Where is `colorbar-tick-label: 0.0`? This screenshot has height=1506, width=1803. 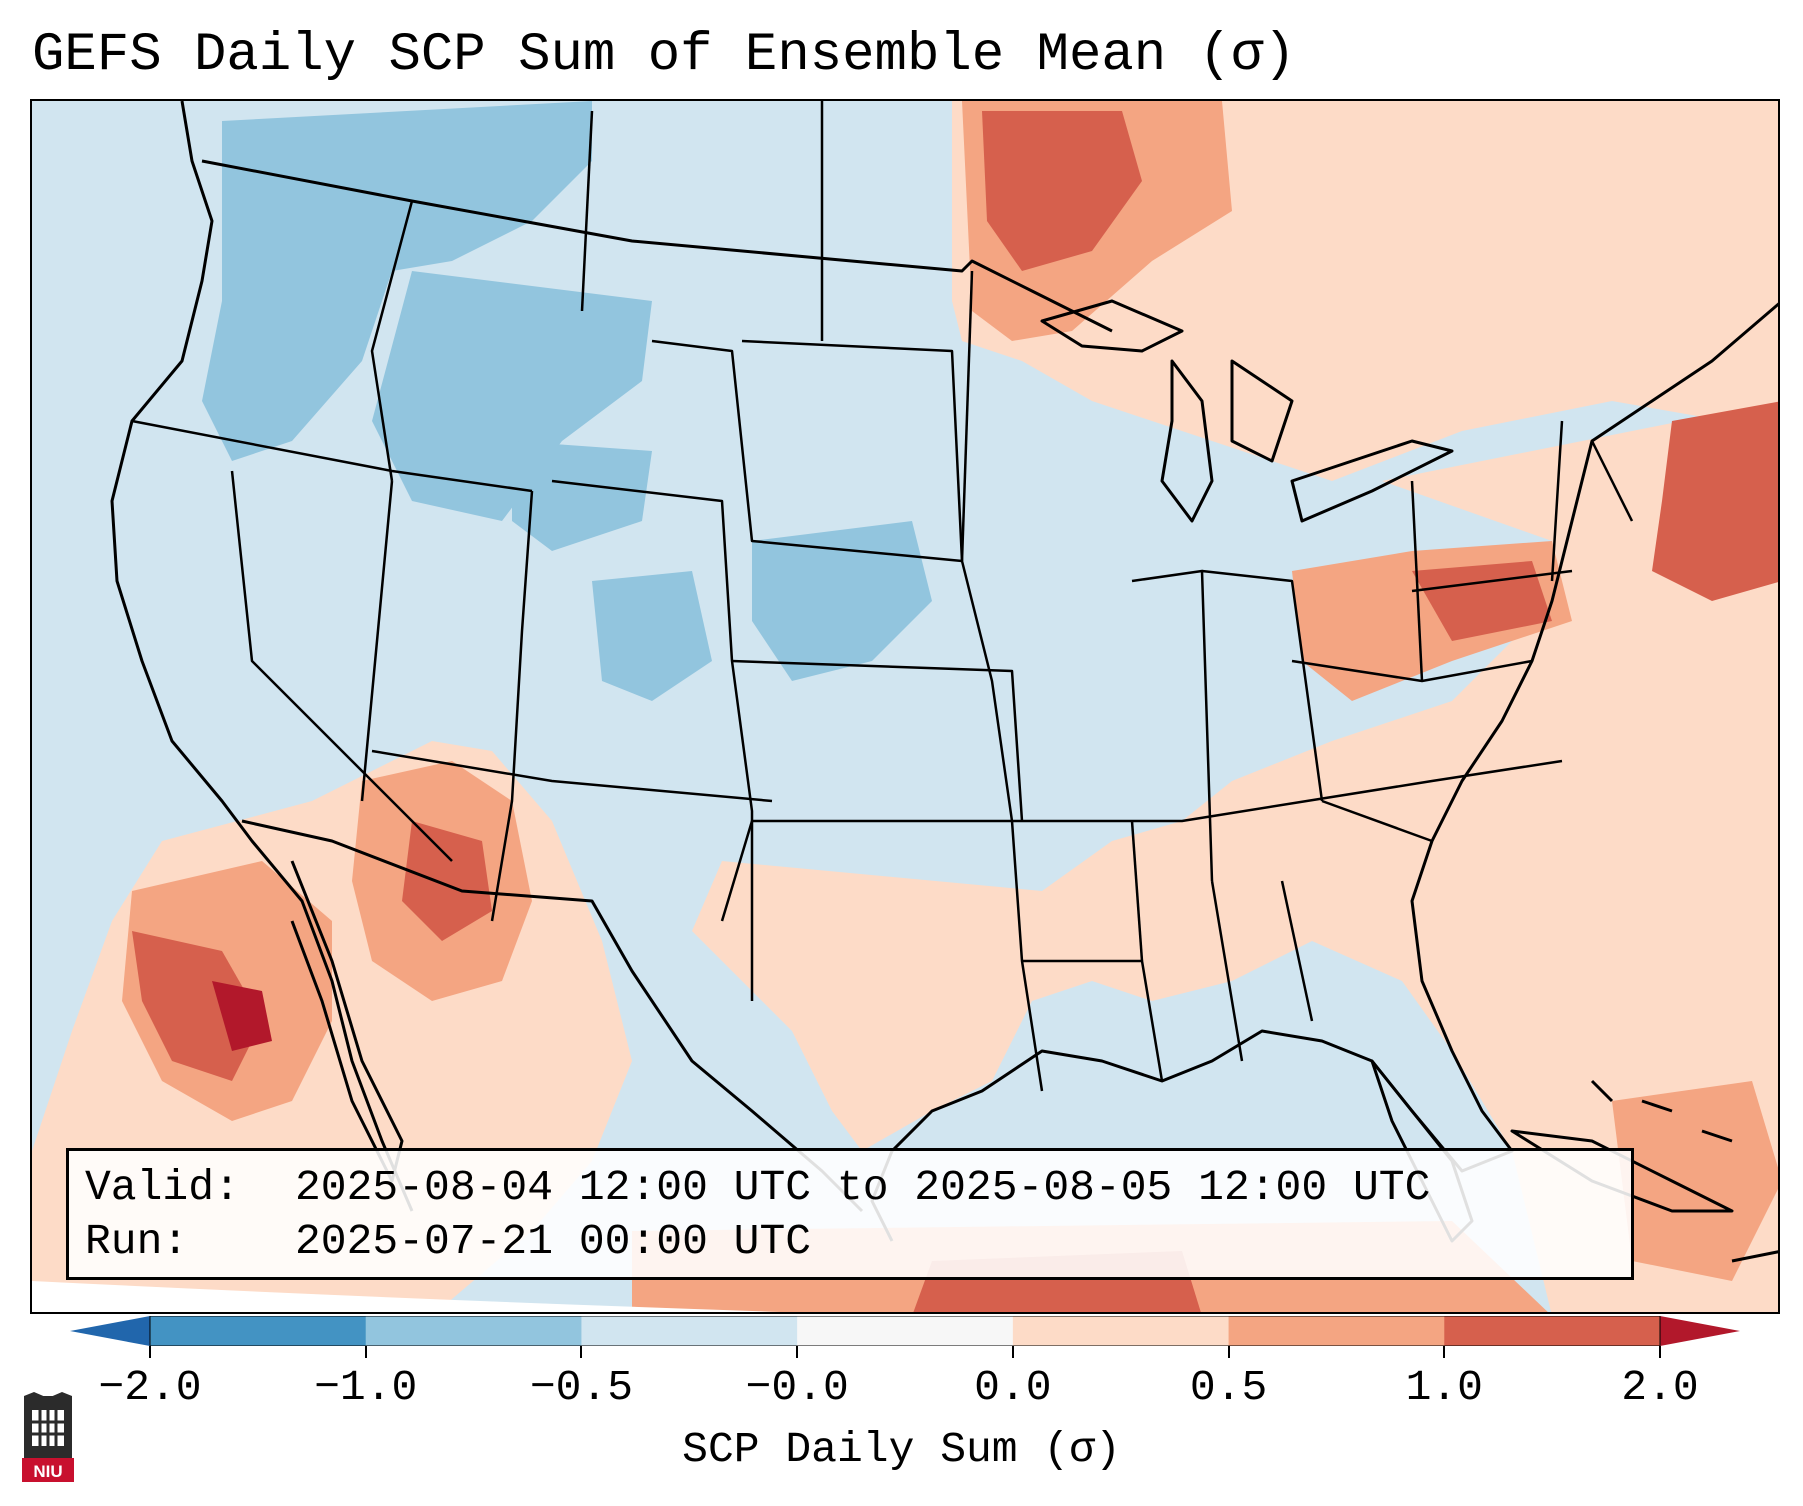 colorbar-tick-label: 0.0 is located at coordinates (1013, 1387).